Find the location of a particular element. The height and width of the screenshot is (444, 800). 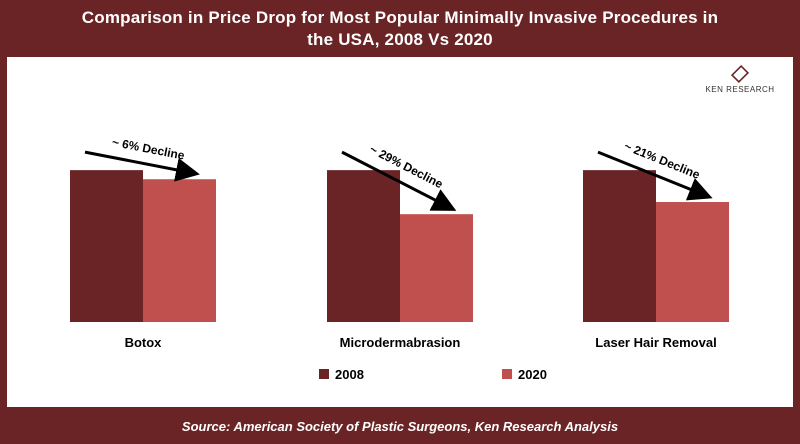

bar-2020-laser-hair-removal is located at coordinates (692, 262).